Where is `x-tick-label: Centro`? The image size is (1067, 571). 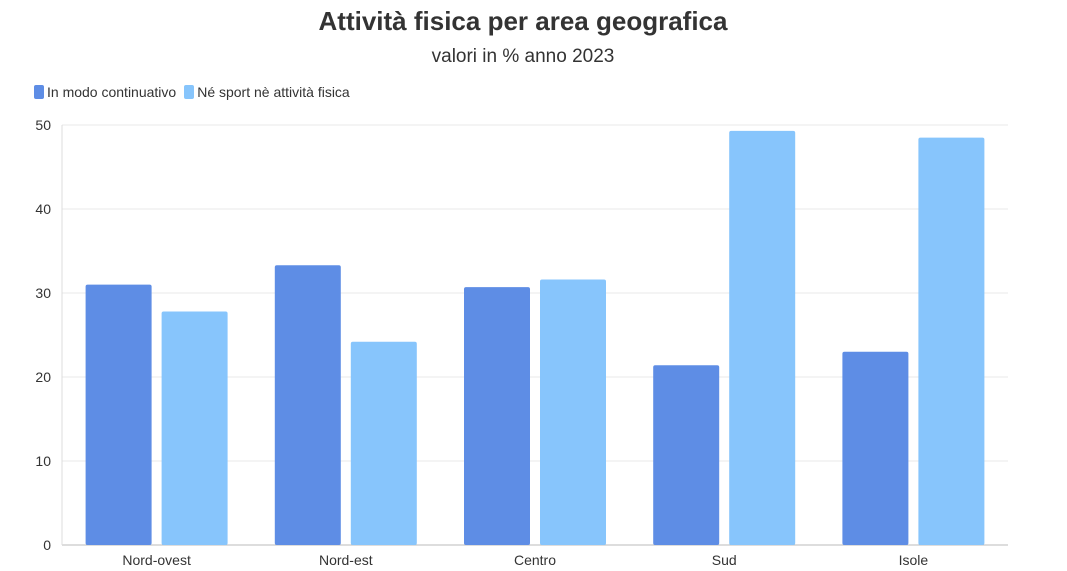 x-tick-label: Centro is located at coordinates (535, 560).